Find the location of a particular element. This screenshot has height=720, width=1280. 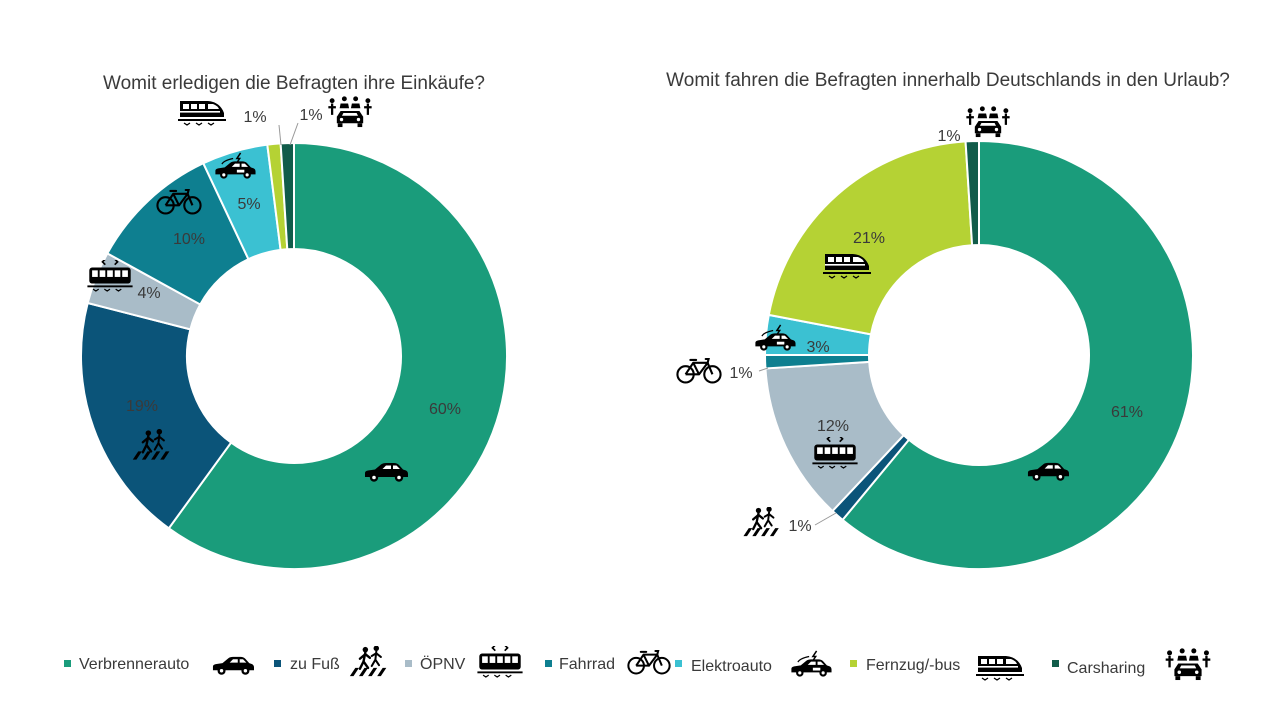

data-label: 4% is located at coordinates (148, 293).